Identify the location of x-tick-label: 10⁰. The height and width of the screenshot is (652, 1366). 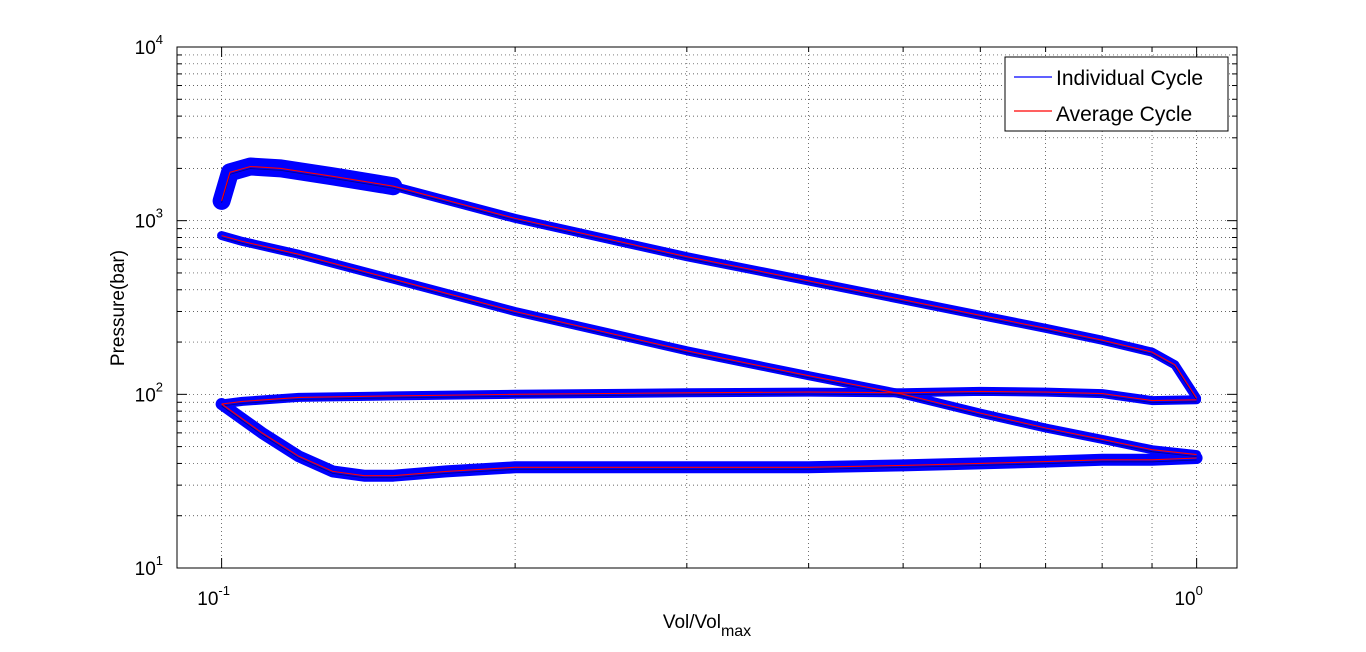
(1188, 596).